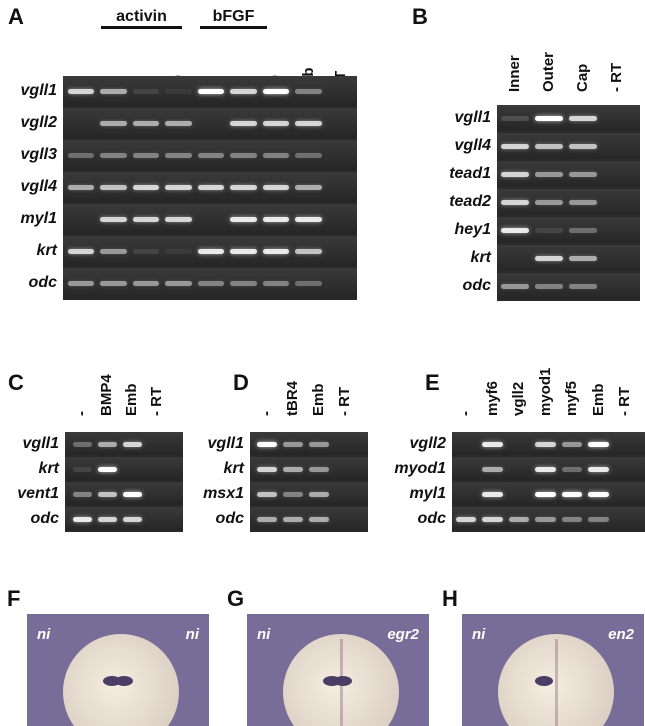 The image size is (645, 726). What do you see at coordinates (420, 468) in the screenshot?
I see `gene-label: myod1` at bounding box center [420, 468].